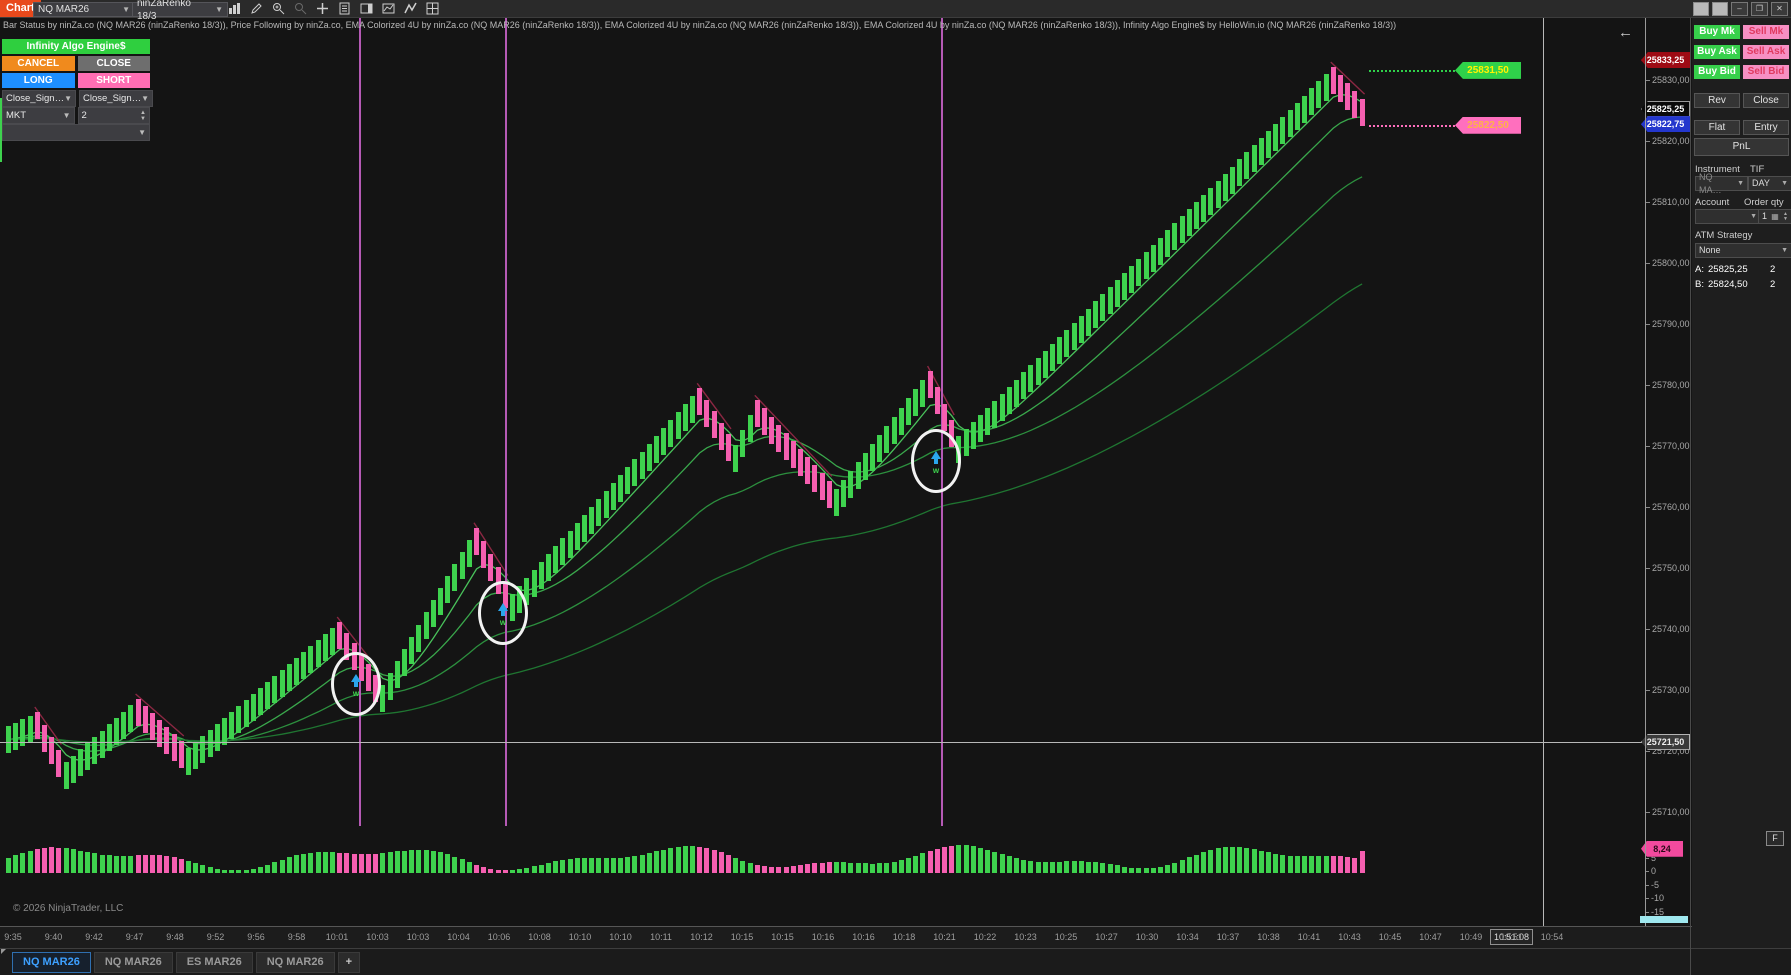 The image size is (1791, 975). I want to click on plus-icon, so click(322, 8).